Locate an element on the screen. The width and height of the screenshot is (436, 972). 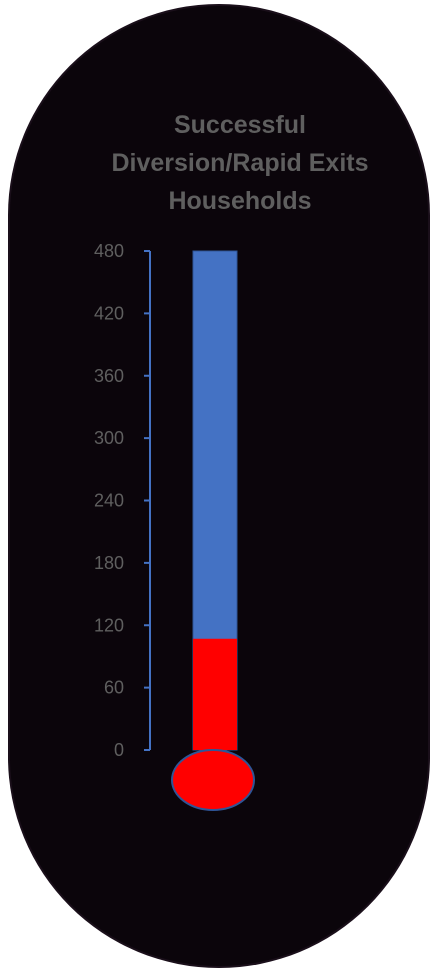
y-tick-label: 300 is located at coordinates (109, 438).